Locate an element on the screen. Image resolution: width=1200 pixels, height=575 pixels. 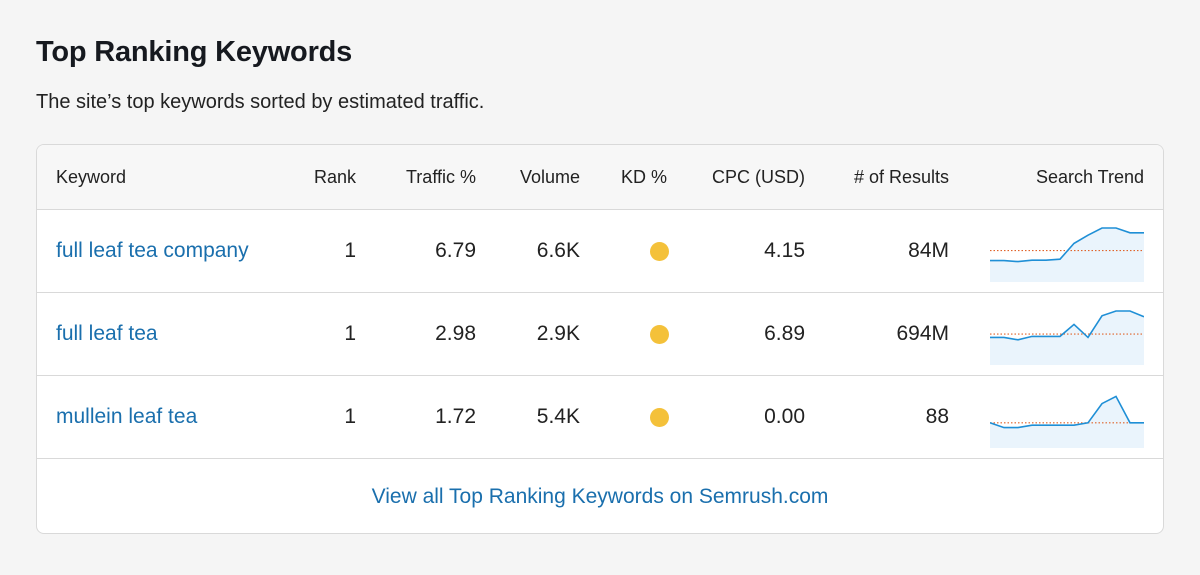
table-row: mullein leaf tea 1 1.72 5.4K 0.00 88 is located at coordinates (600, 417).